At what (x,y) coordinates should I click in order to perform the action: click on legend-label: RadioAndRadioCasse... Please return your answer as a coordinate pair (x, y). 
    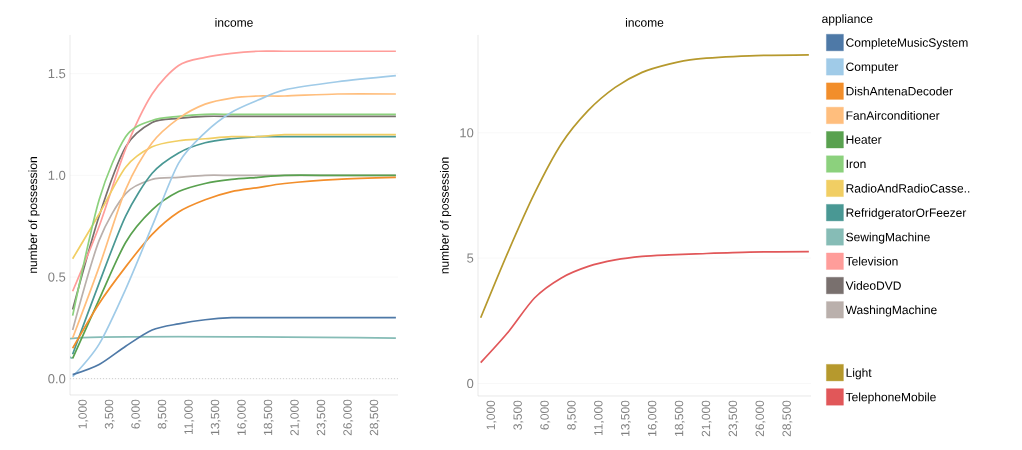
    Looking at the image, I should click on (908, 188).